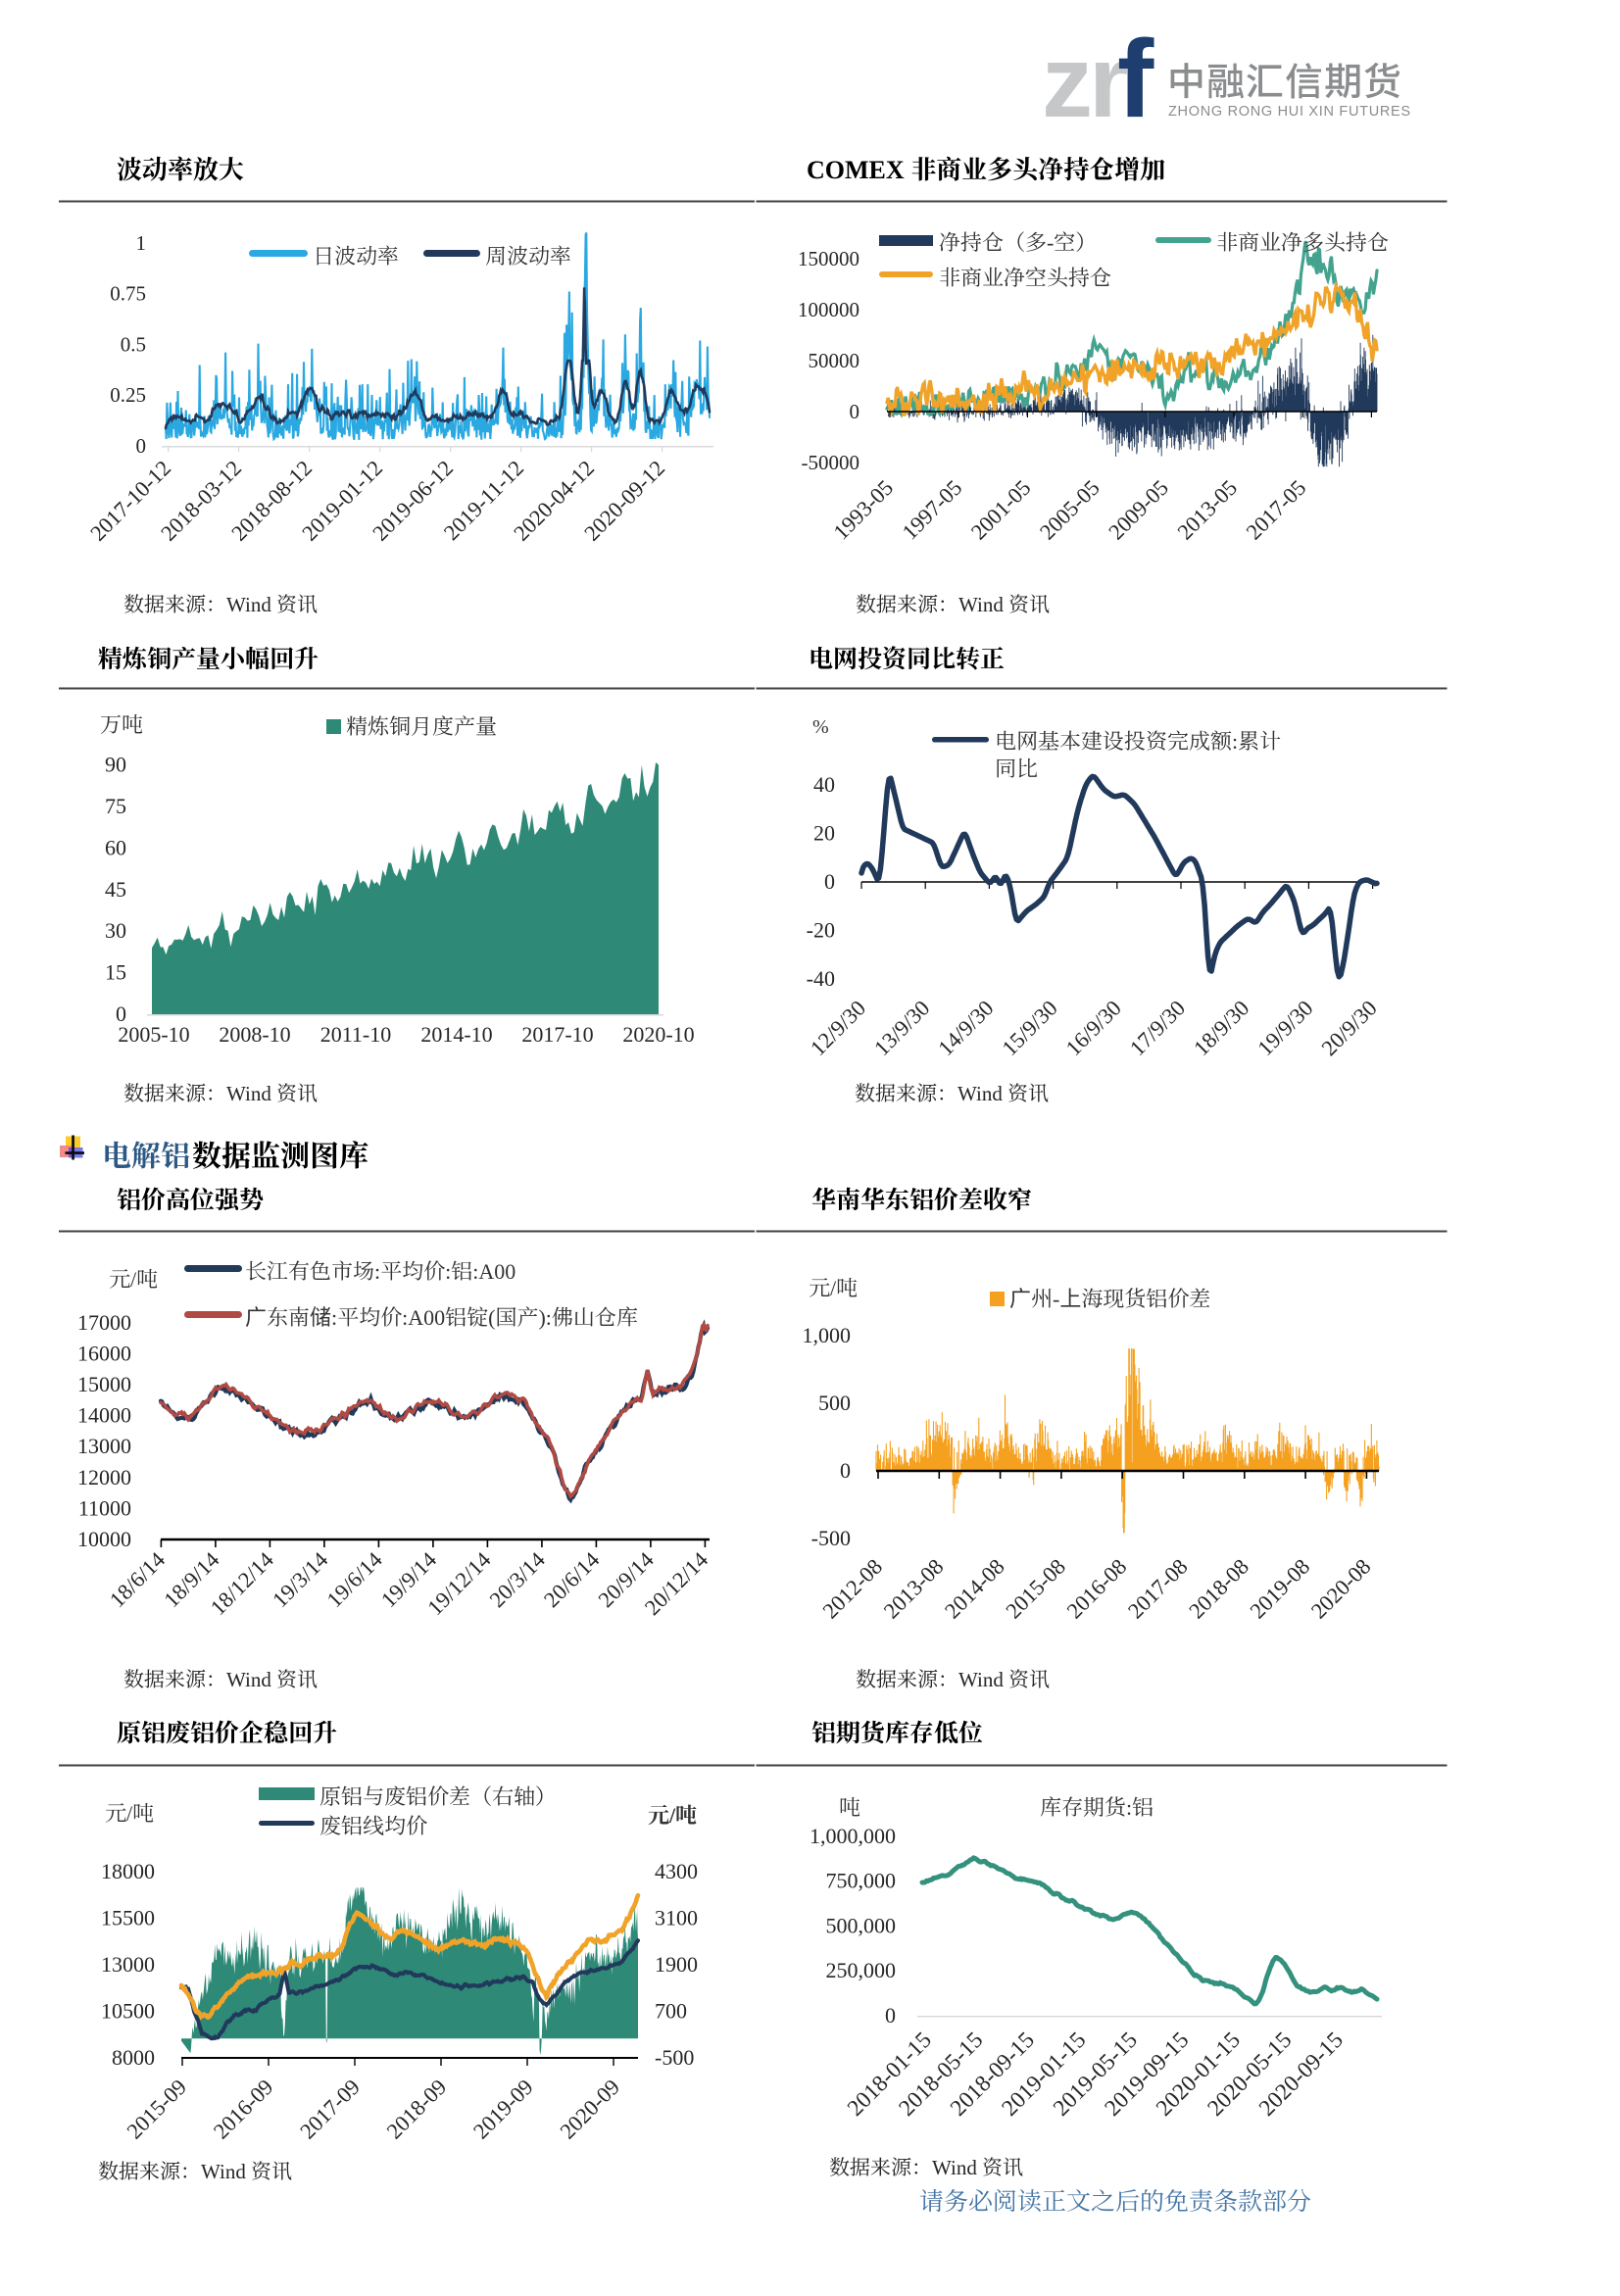 This screenshot has width=1620, height=2296. I want to click on svg-text: 电网基本建设投资完成额:累计, so click(1138, 740).